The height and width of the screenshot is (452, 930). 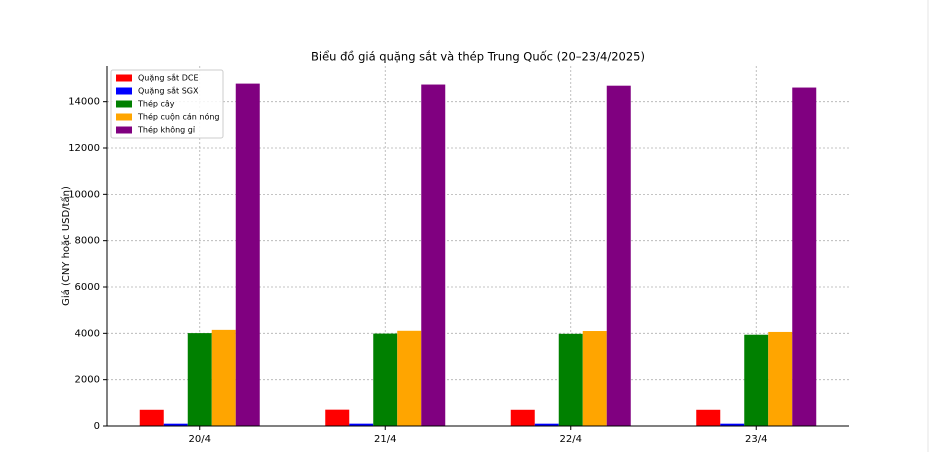 What do you see at coordinates (200, 439) in the screenshot?
I see `x-tick-label: 20/4` at bounding box center [200, 439].